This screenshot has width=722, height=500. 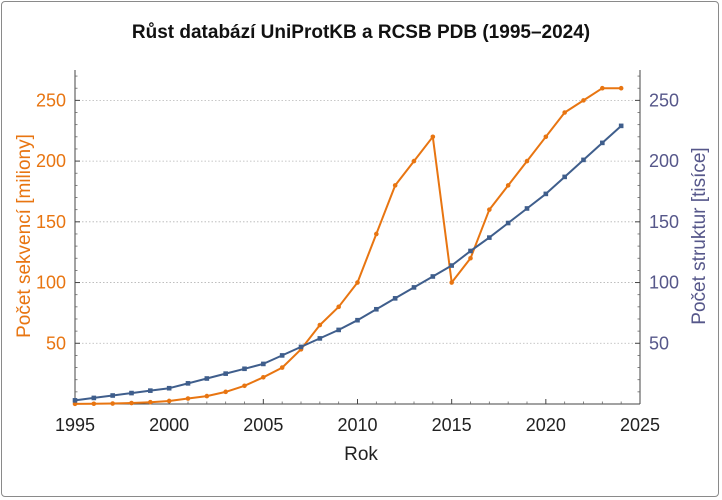 What do you see at coordinates (361, 454) in the screenshot?
I see `x-axis-label: Rok` at bounding box center [361, 454].